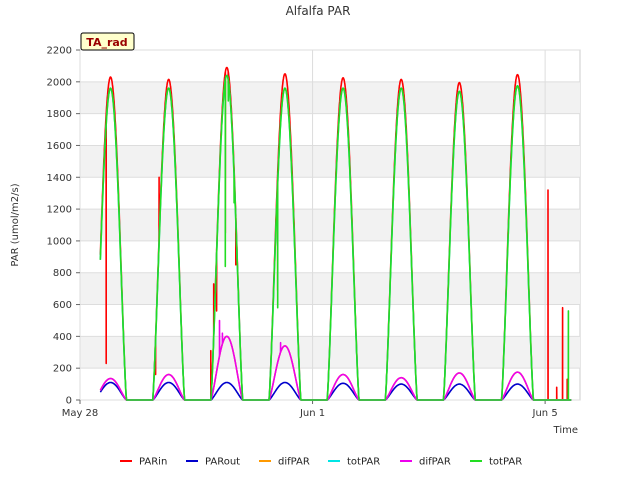 The height and width of the screenshot is (480, 640). I want to click on y-tick-label: 1200, so click(59, 210).